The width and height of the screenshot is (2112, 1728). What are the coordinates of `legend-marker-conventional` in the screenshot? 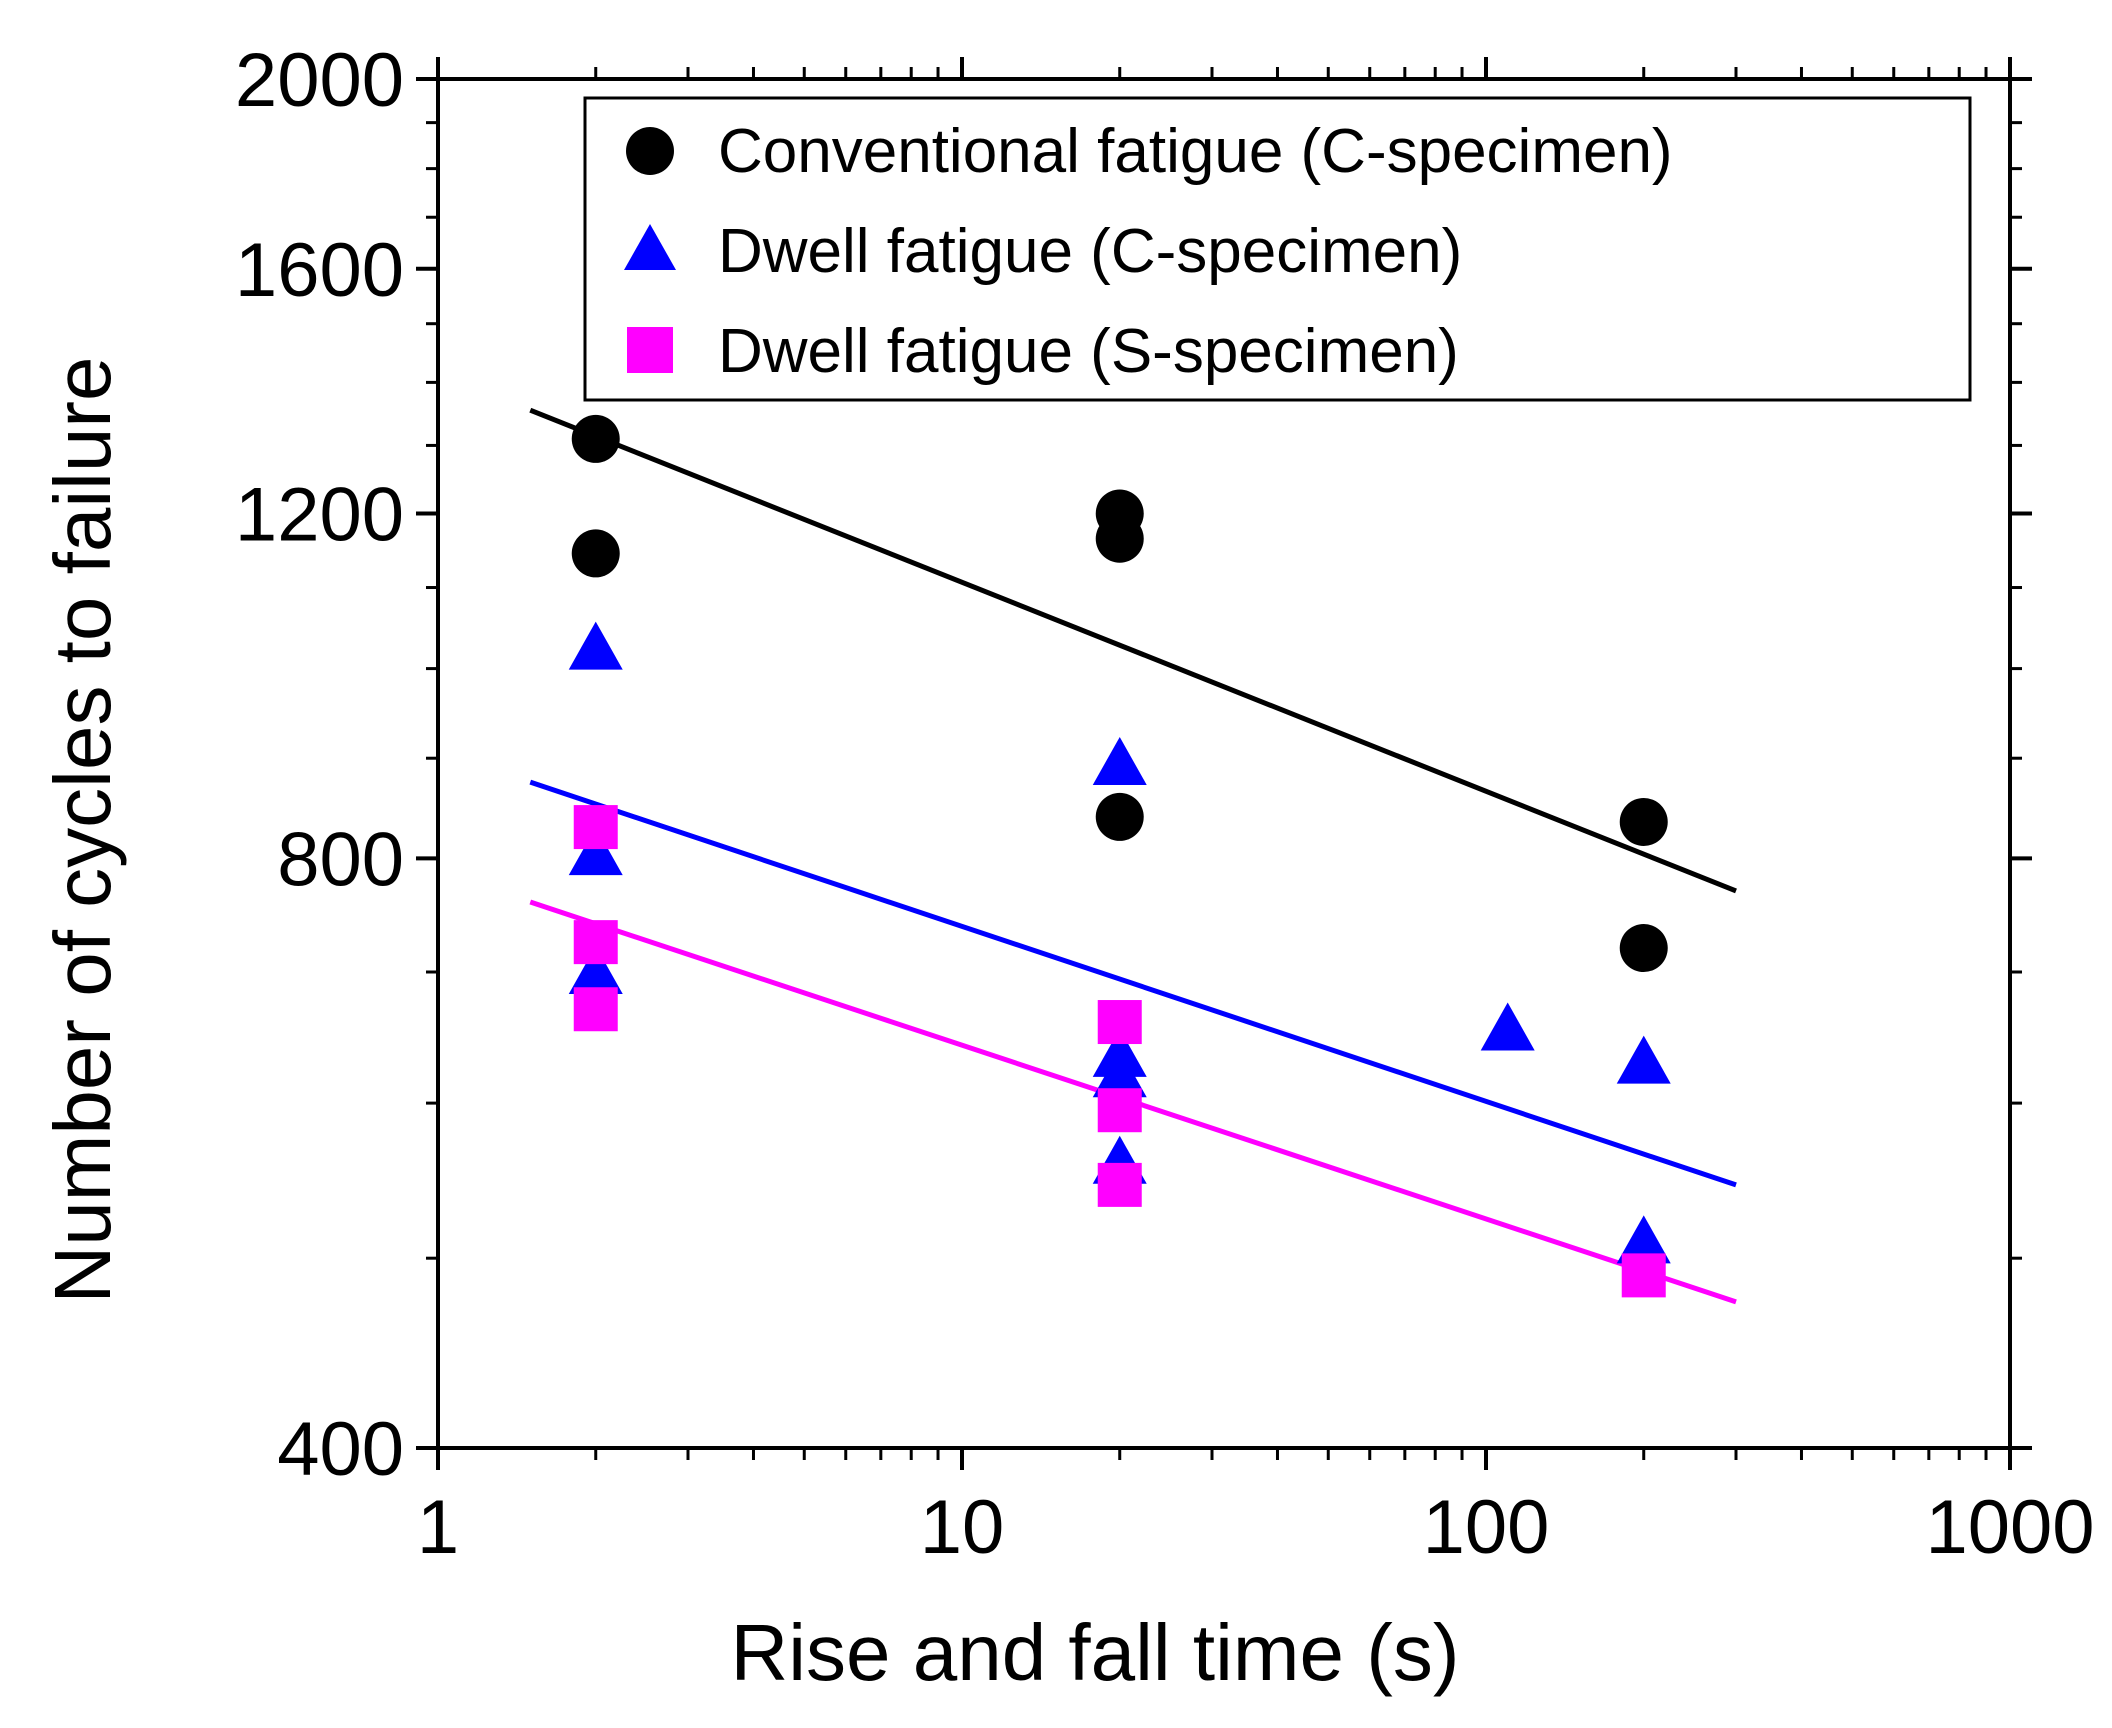 It's located at (650, 151).